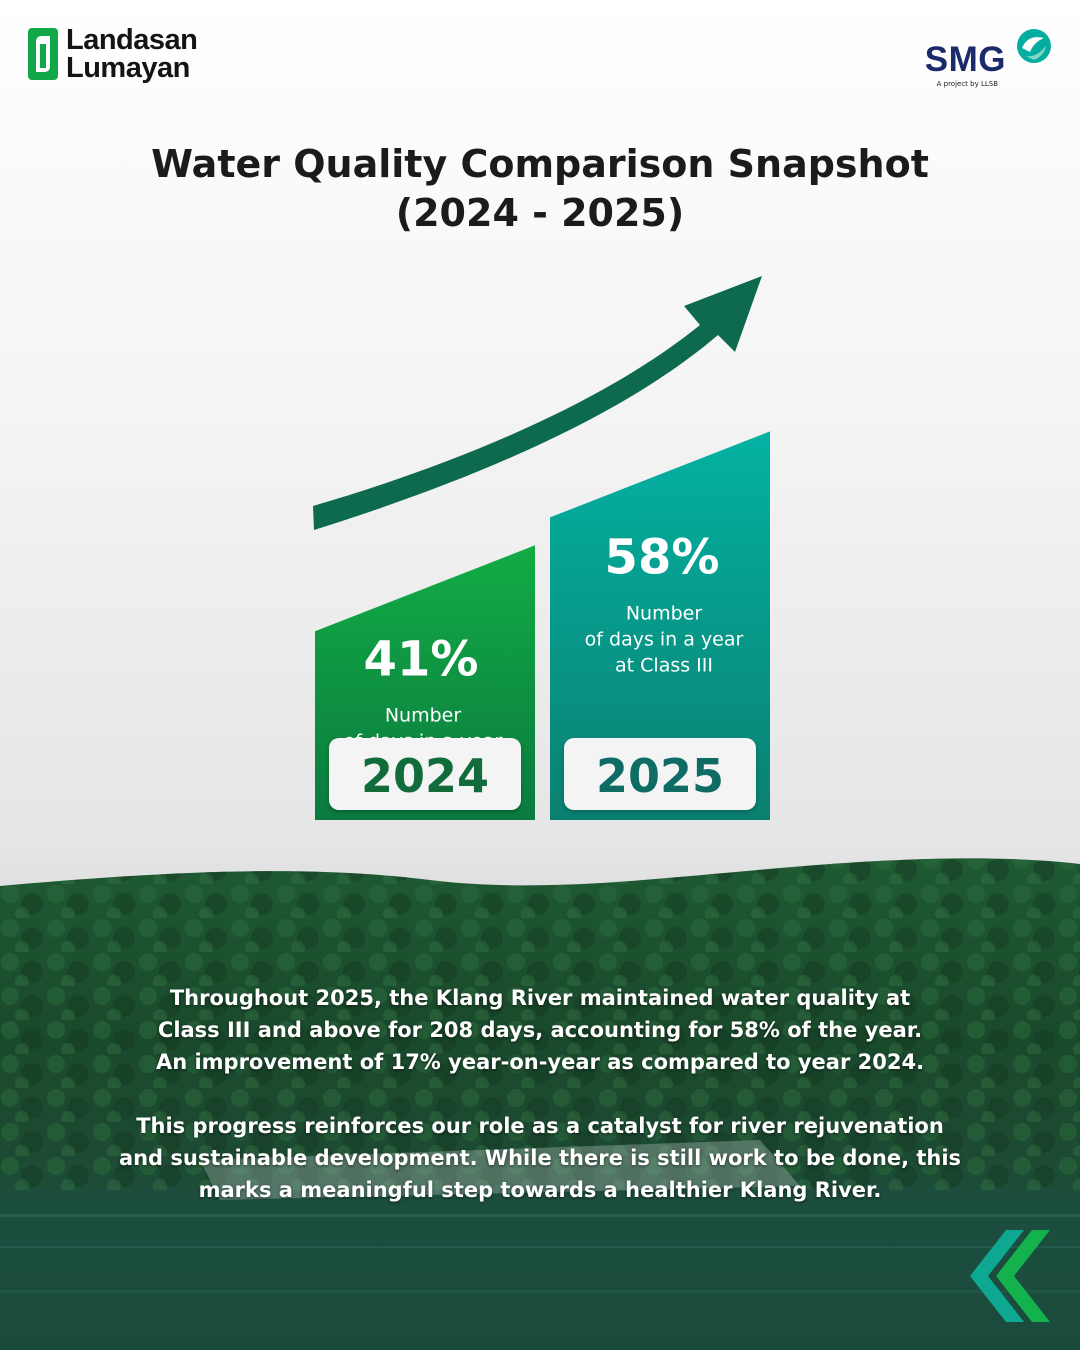 Image resolution: width=1080 pixels, height=1350 pixels. I want to click on landasan-lumayan-logo: Landasan Lumayan, so click(113, 54).